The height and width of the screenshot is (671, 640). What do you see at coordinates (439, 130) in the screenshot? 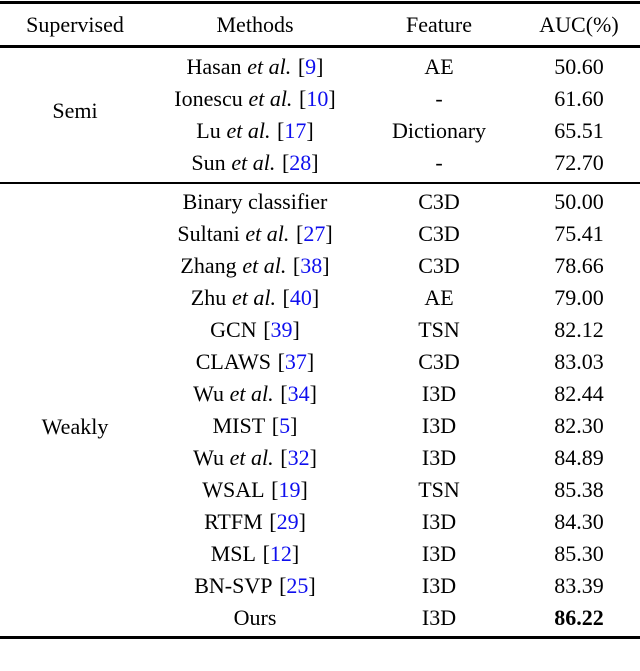
I see `feature-cell: Dictionary` at bounding box center [439, 130].